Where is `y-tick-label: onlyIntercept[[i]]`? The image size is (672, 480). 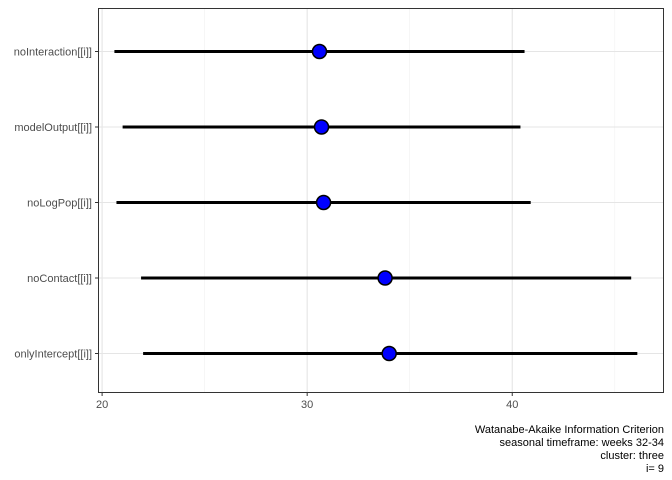
y-tick-label: onlyIntercept[[i]] is located at coordinates (53, 355).